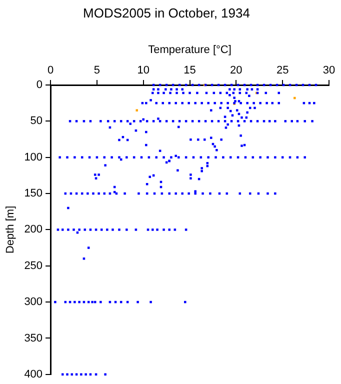 The height and width of the screenshot is (384, 341). I want to click on x-tick-label: 25, so click(282, 70).